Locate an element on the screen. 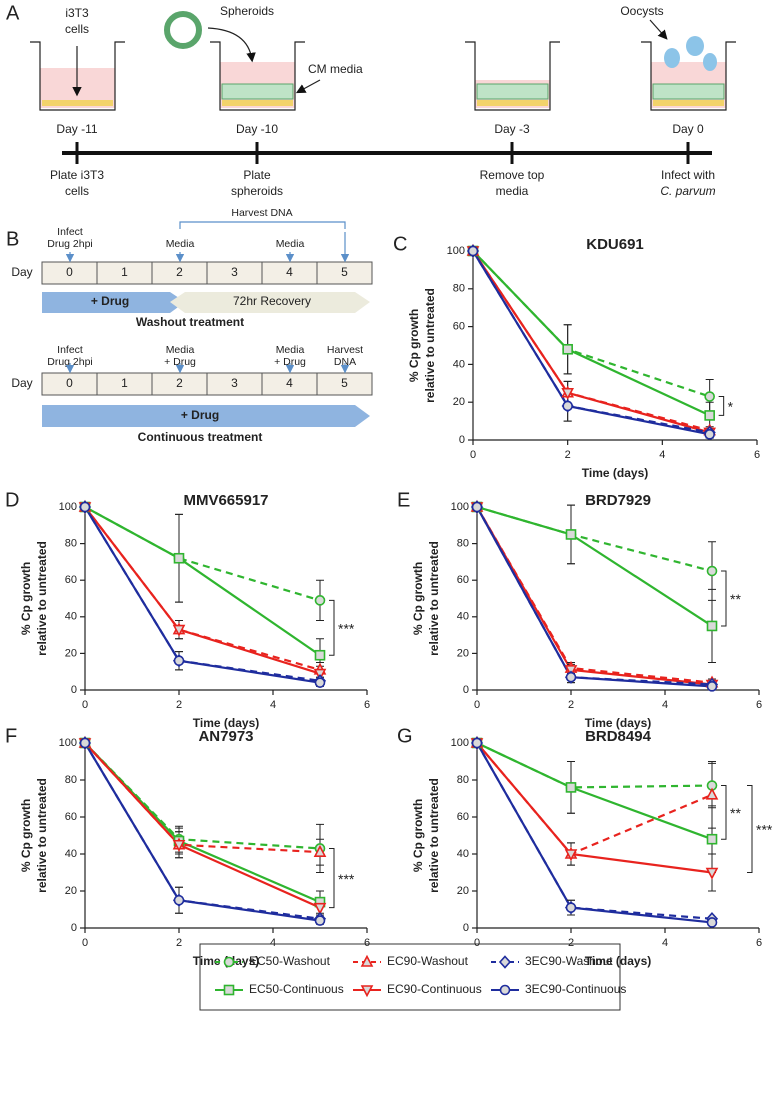  x-tick-label: 6 is located at coordinates (757, 455).